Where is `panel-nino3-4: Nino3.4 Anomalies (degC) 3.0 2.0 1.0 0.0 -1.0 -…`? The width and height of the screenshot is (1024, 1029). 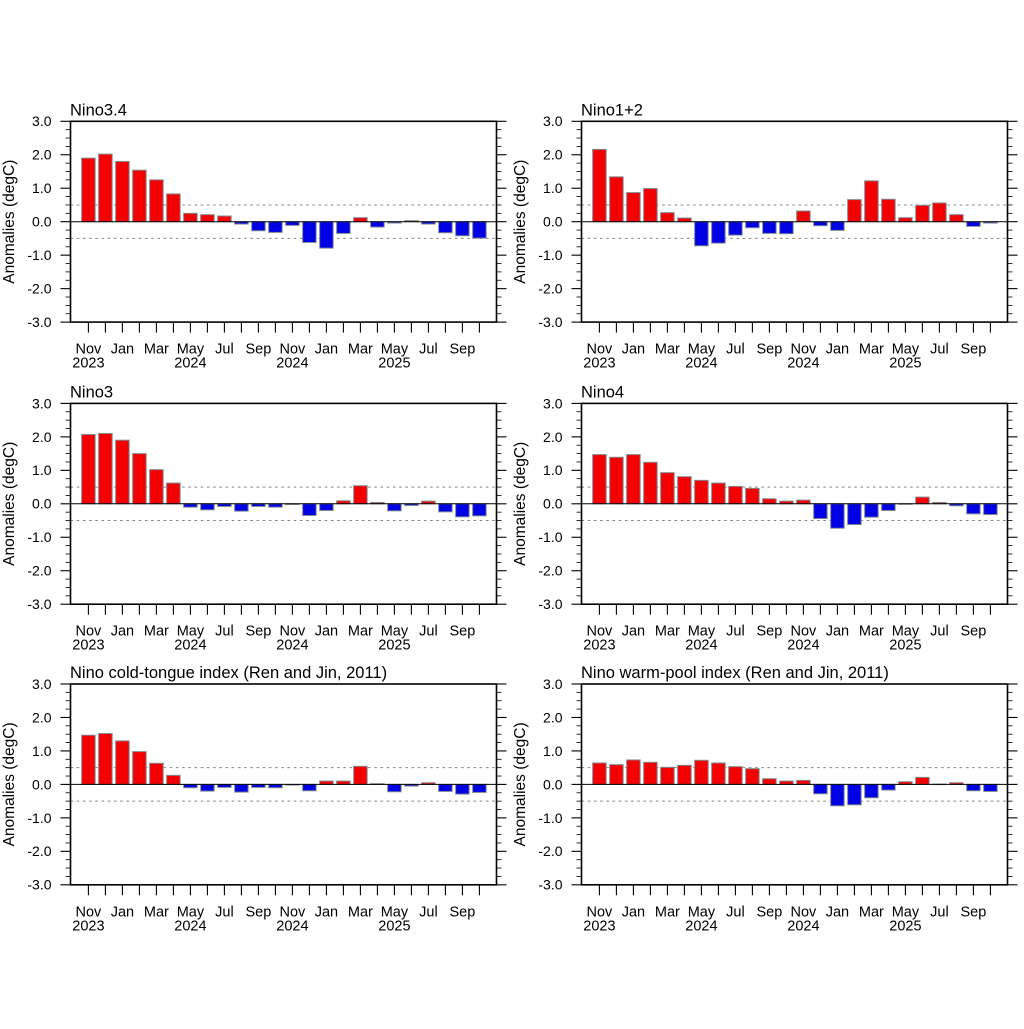
panel-nino3-4: Nino3.4 Anomalies (degC) 3.0 2.0 1.0 0.0 -1.0 -… is located at coordinates (254, 236).